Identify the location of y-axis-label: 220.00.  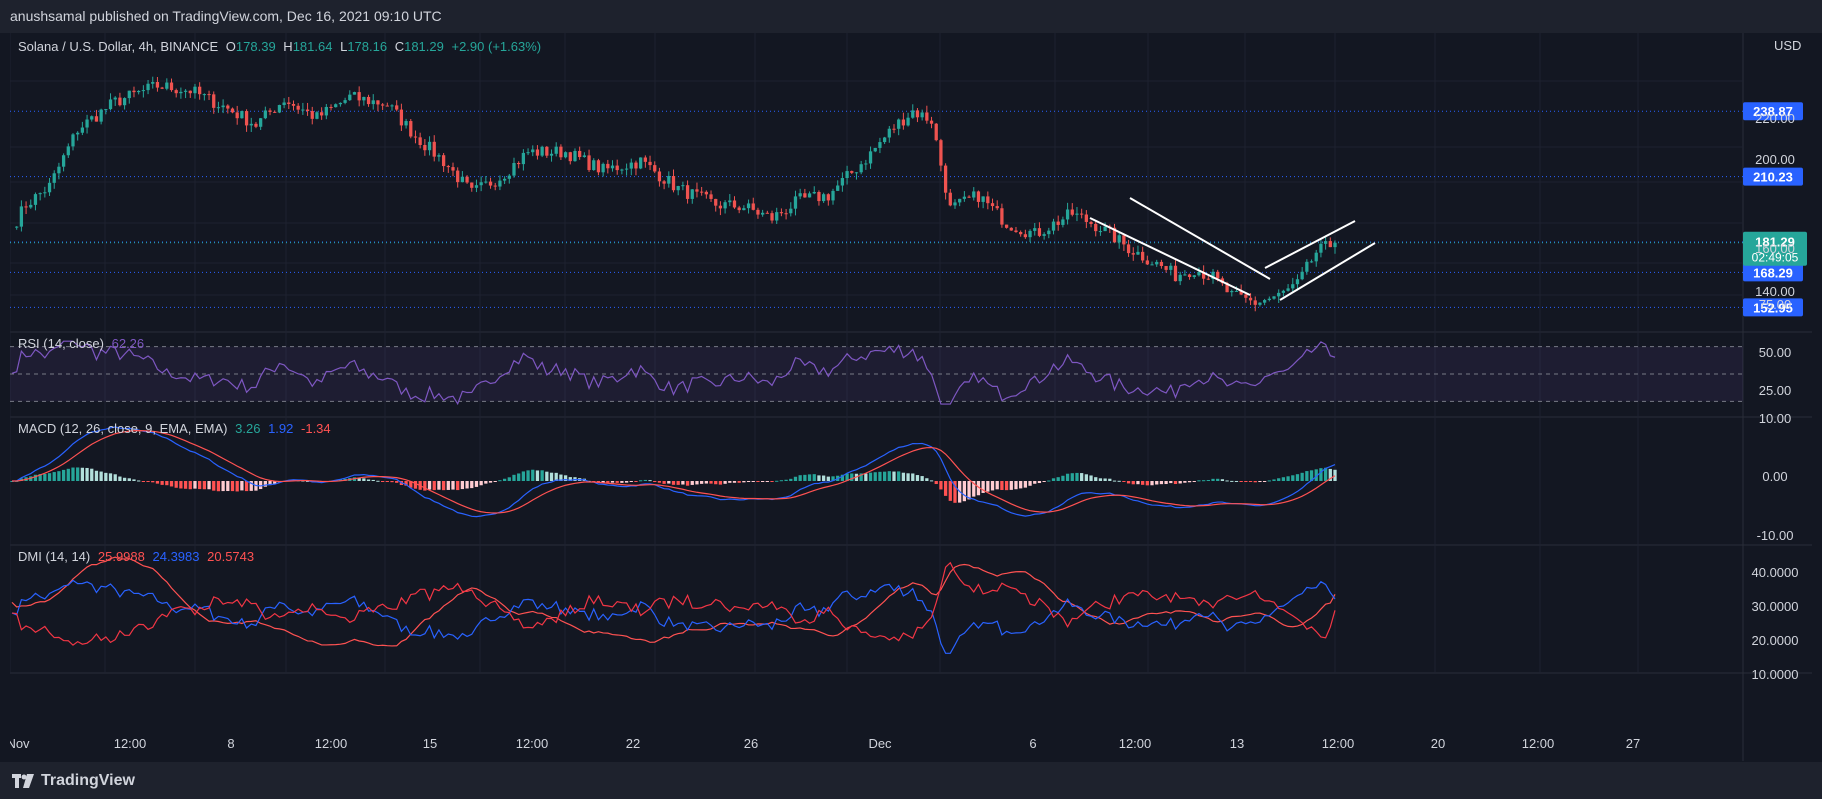
(1775, 118).